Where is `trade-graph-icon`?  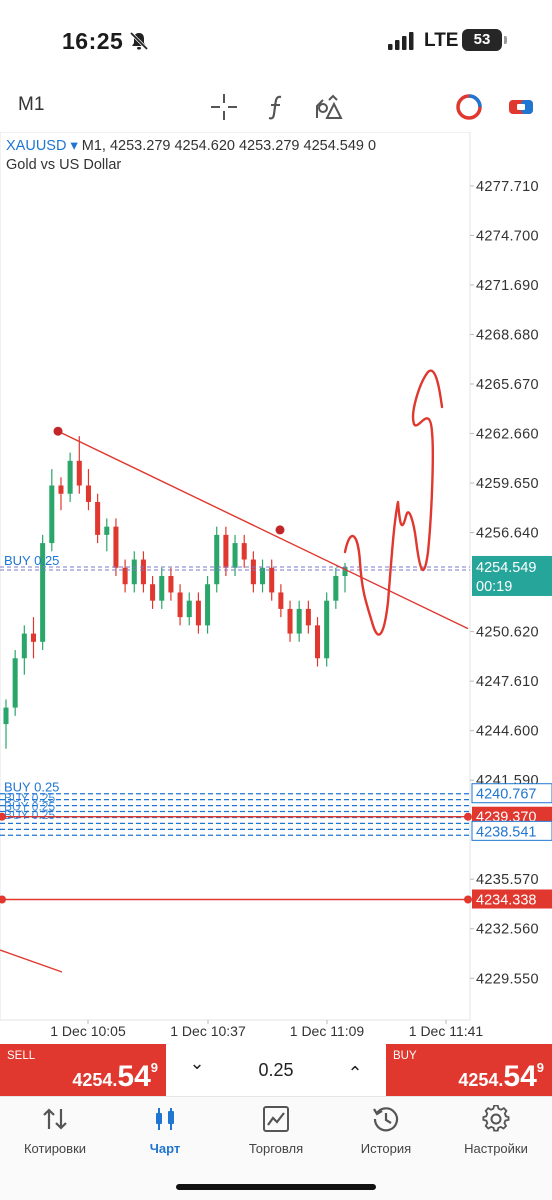 trade-graph-icon is located at coordinates (276, 1119).